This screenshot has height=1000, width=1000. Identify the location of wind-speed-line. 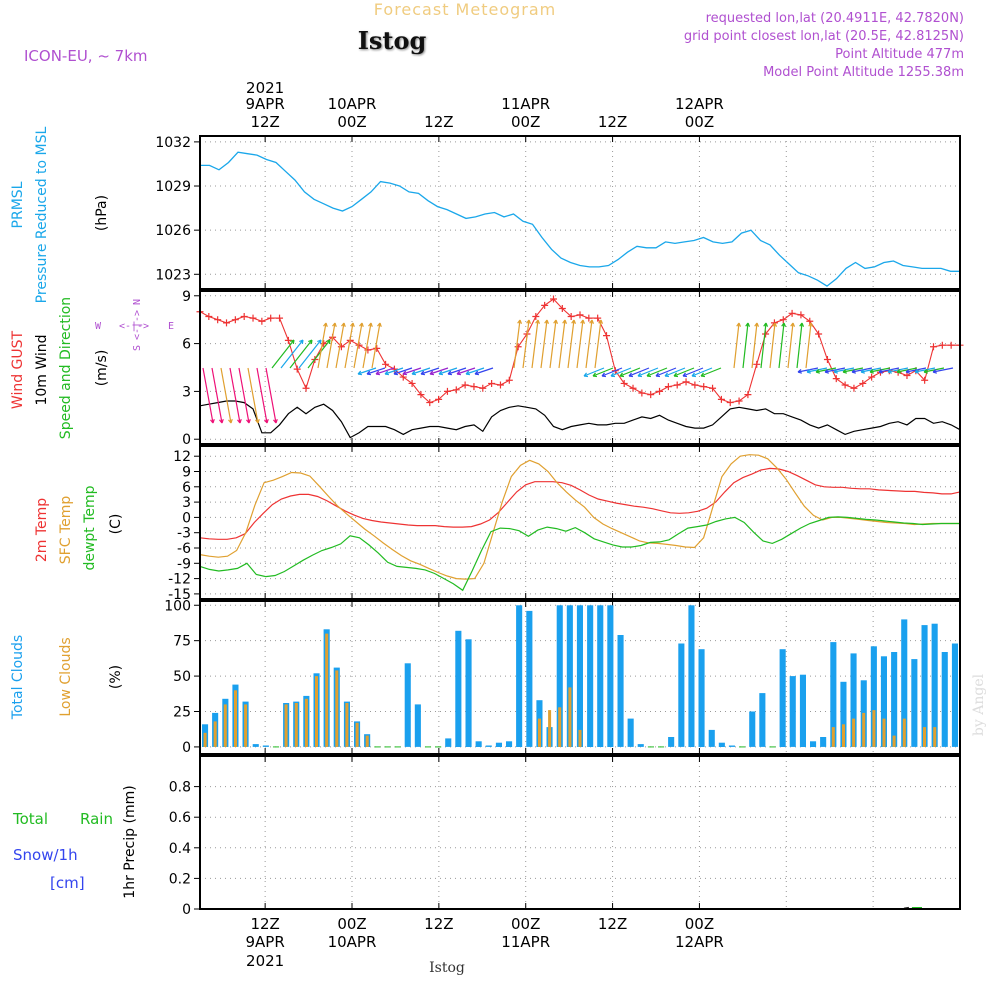
(580, 419).